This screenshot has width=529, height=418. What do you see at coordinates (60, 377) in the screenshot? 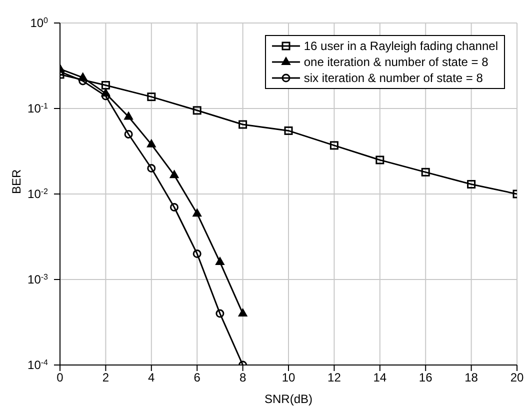
I see `x-tick-label: 0` at bounding box center [60, 377].